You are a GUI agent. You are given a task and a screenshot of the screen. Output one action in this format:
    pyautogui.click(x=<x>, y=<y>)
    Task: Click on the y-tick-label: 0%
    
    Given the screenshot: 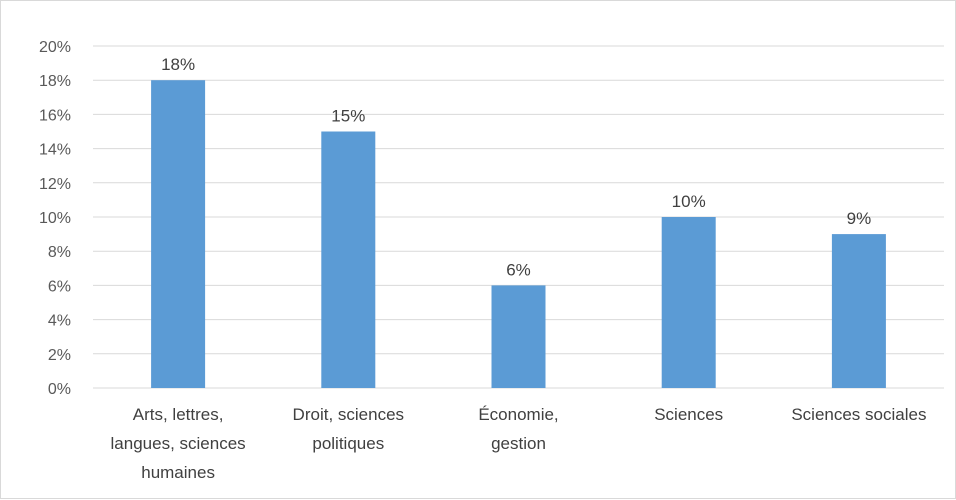 What is the action you would take?
    pyautogui.click(x=59, y=389)
    